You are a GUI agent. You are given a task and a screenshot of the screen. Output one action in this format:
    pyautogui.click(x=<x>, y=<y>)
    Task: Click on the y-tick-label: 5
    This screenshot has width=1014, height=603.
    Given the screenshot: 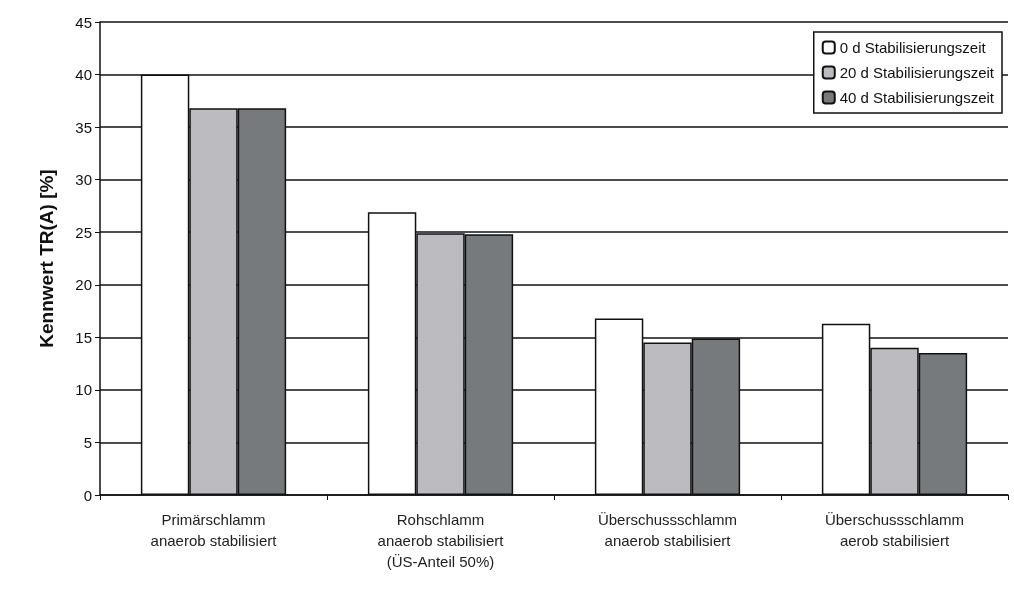 What is the action you would take?
    pyautogui.click(x=87, y=442)
    